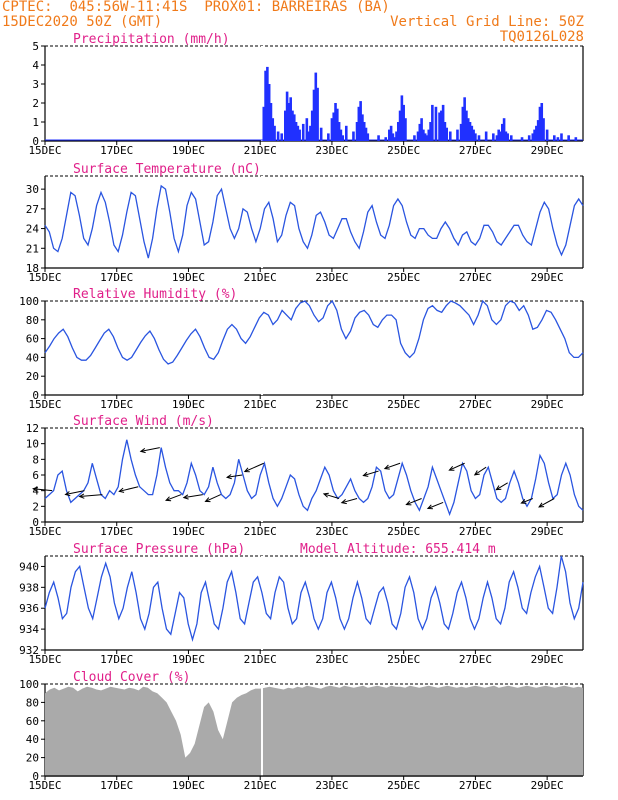  Describe the element at coordinates (487, 22) in the screenshot. I see `header-grid-line: Vertical Grid Line: 50Z` at that location.